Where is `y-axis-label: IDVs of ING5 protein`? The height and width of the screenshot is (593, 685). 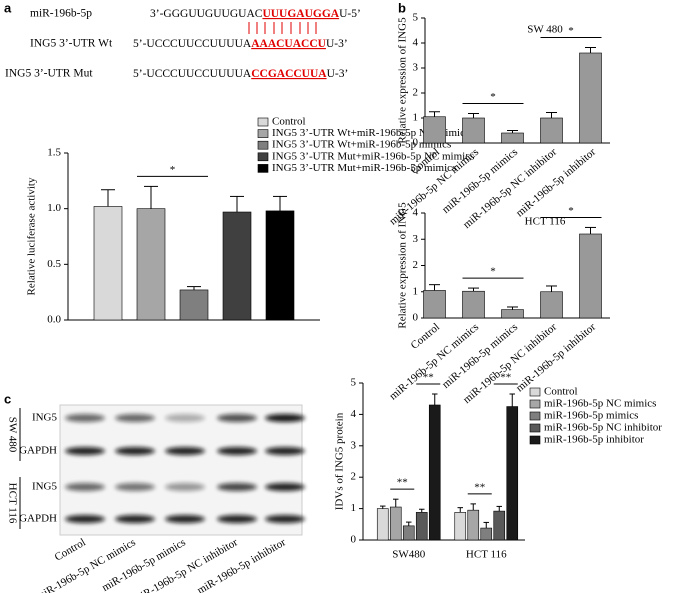 y-axis-label: IDVs of ING5 protein is located at coordinates (340, 461).